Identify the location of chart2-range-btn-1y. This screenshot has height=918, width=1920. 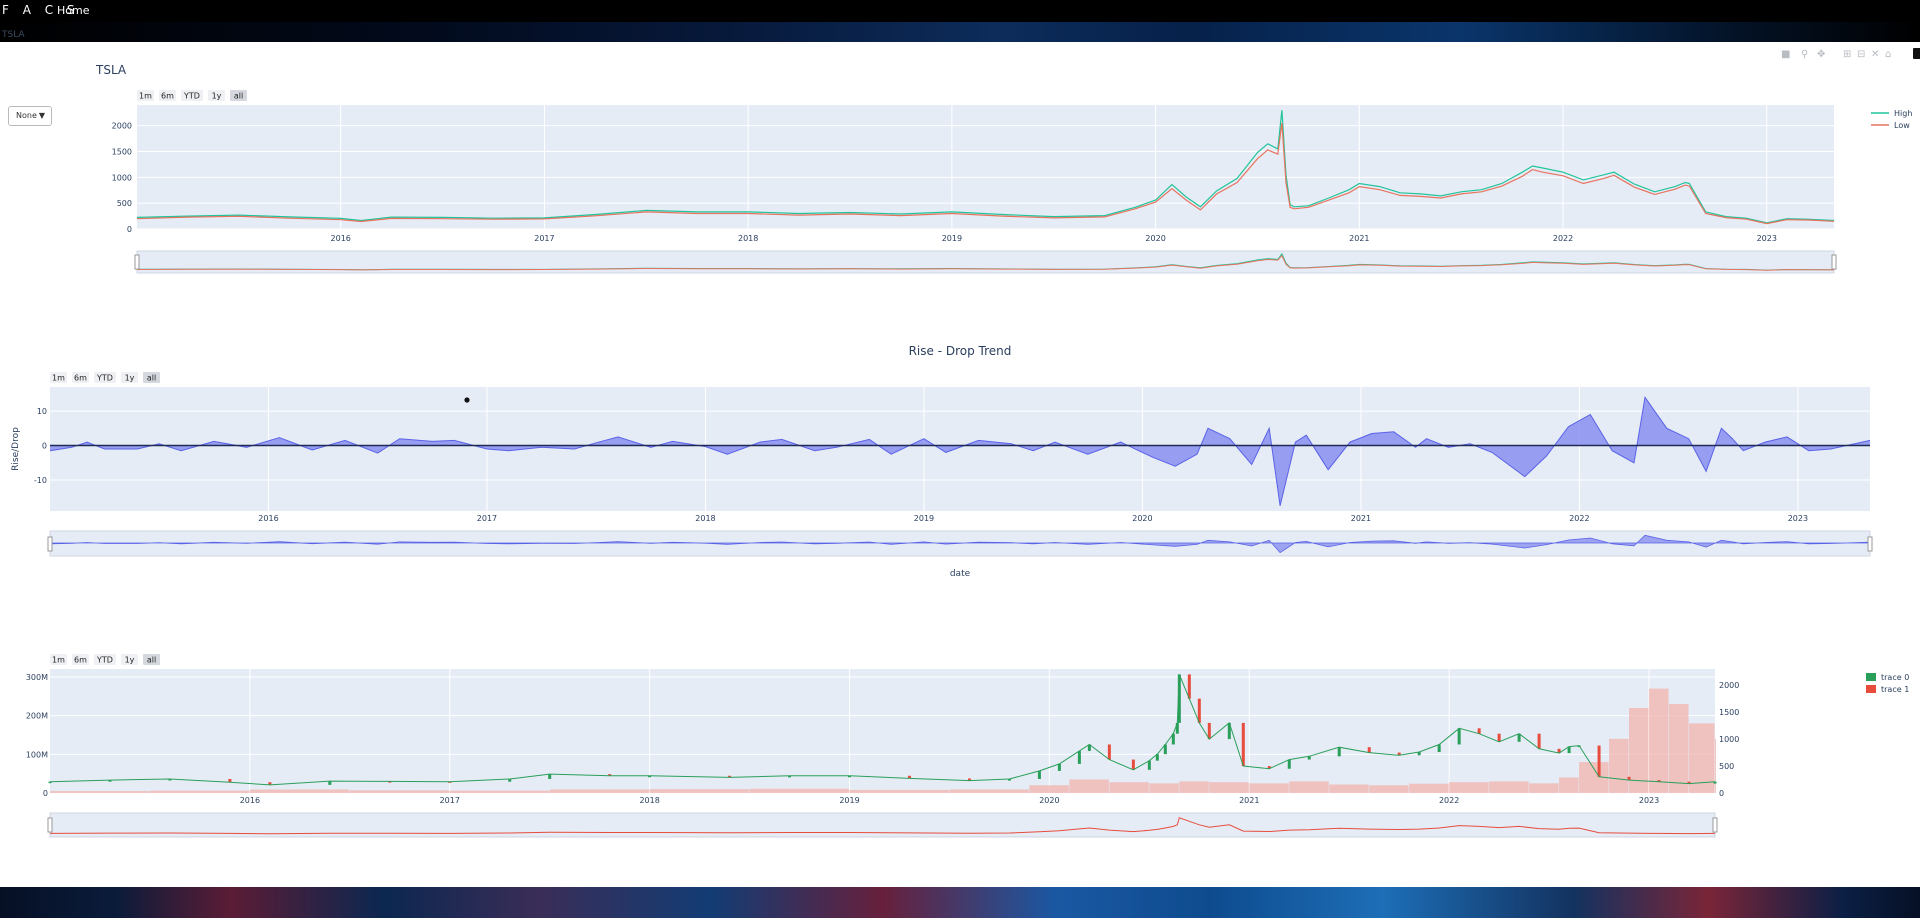
(129, 377).